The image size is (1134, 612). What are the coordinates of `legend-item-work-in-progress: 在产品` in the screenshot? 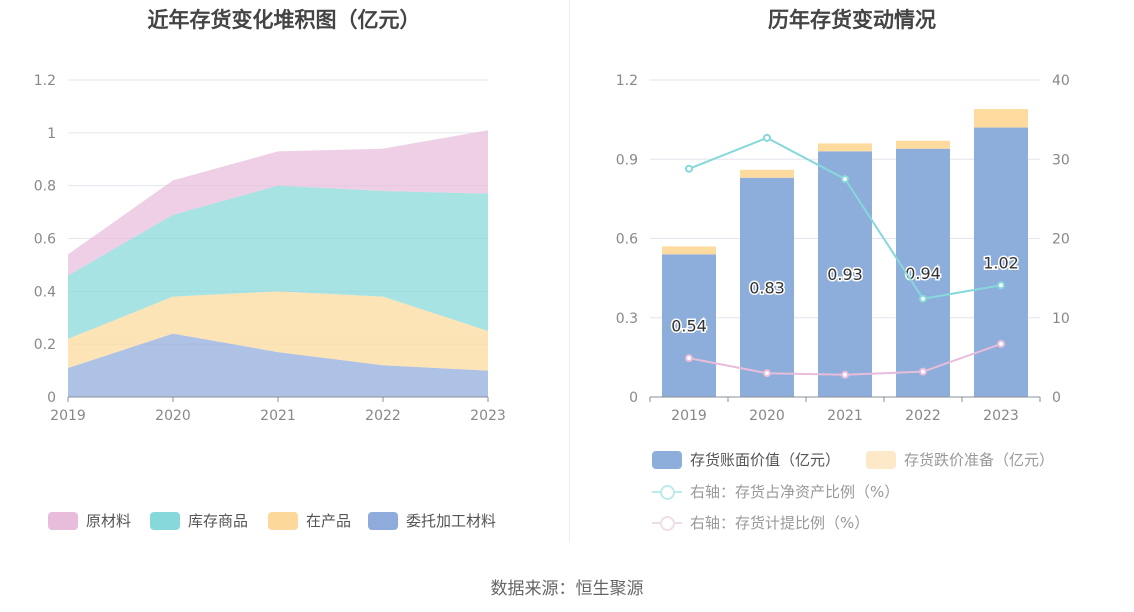 It's located at (309, 520).